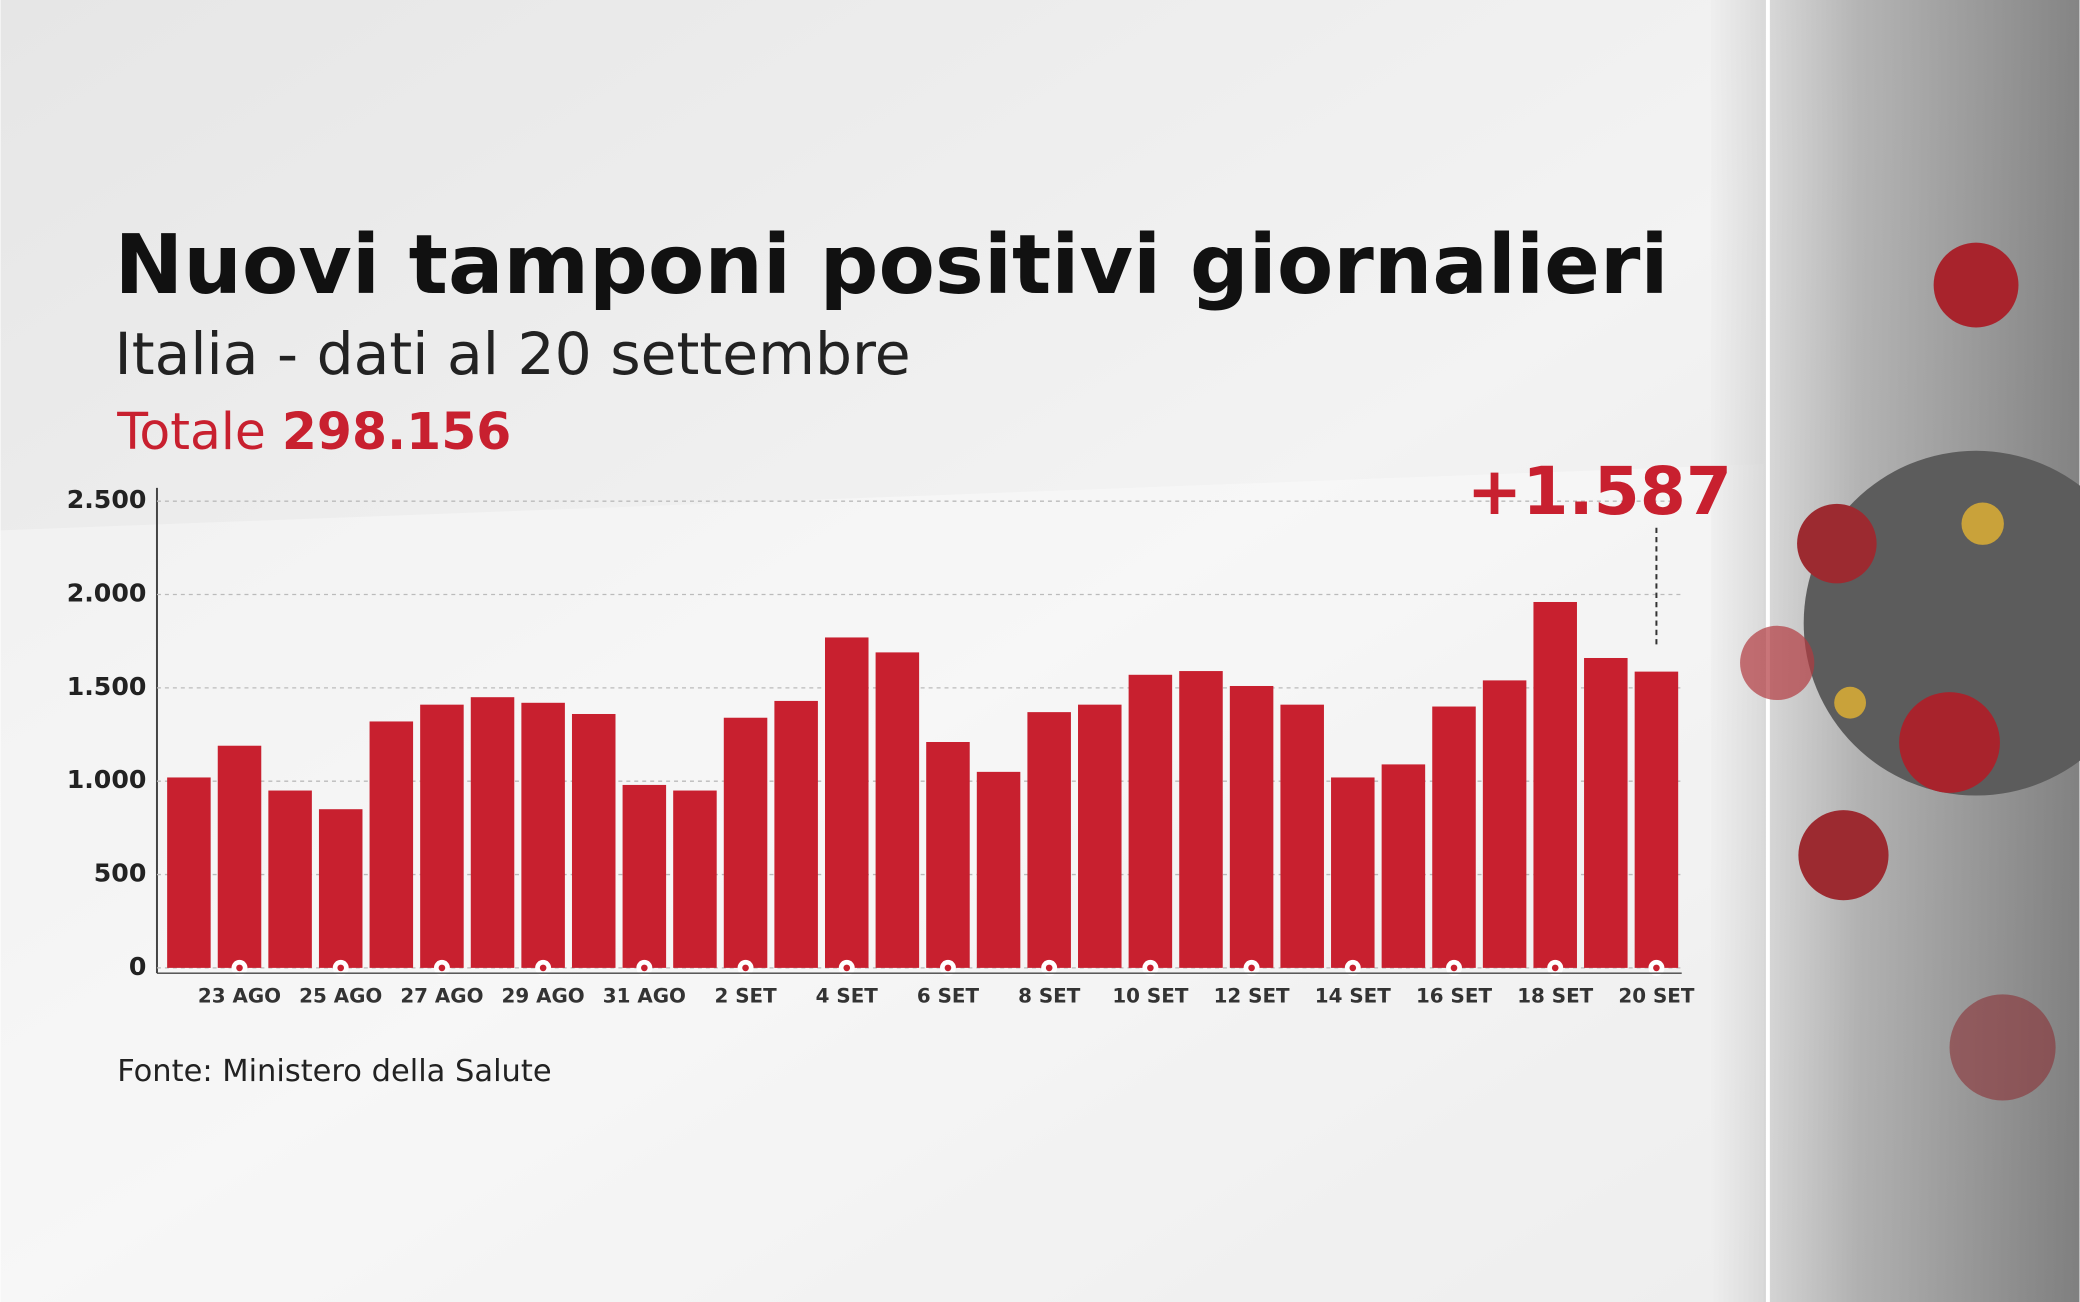  Describe the element at coordinates (120, 873) in the screenshot. I see `y-tick-label: 500` at that location.